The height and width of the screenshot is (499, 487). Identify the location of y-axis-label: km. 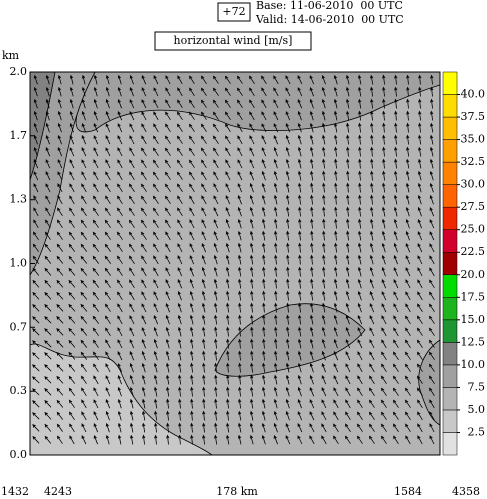
(11, 55).